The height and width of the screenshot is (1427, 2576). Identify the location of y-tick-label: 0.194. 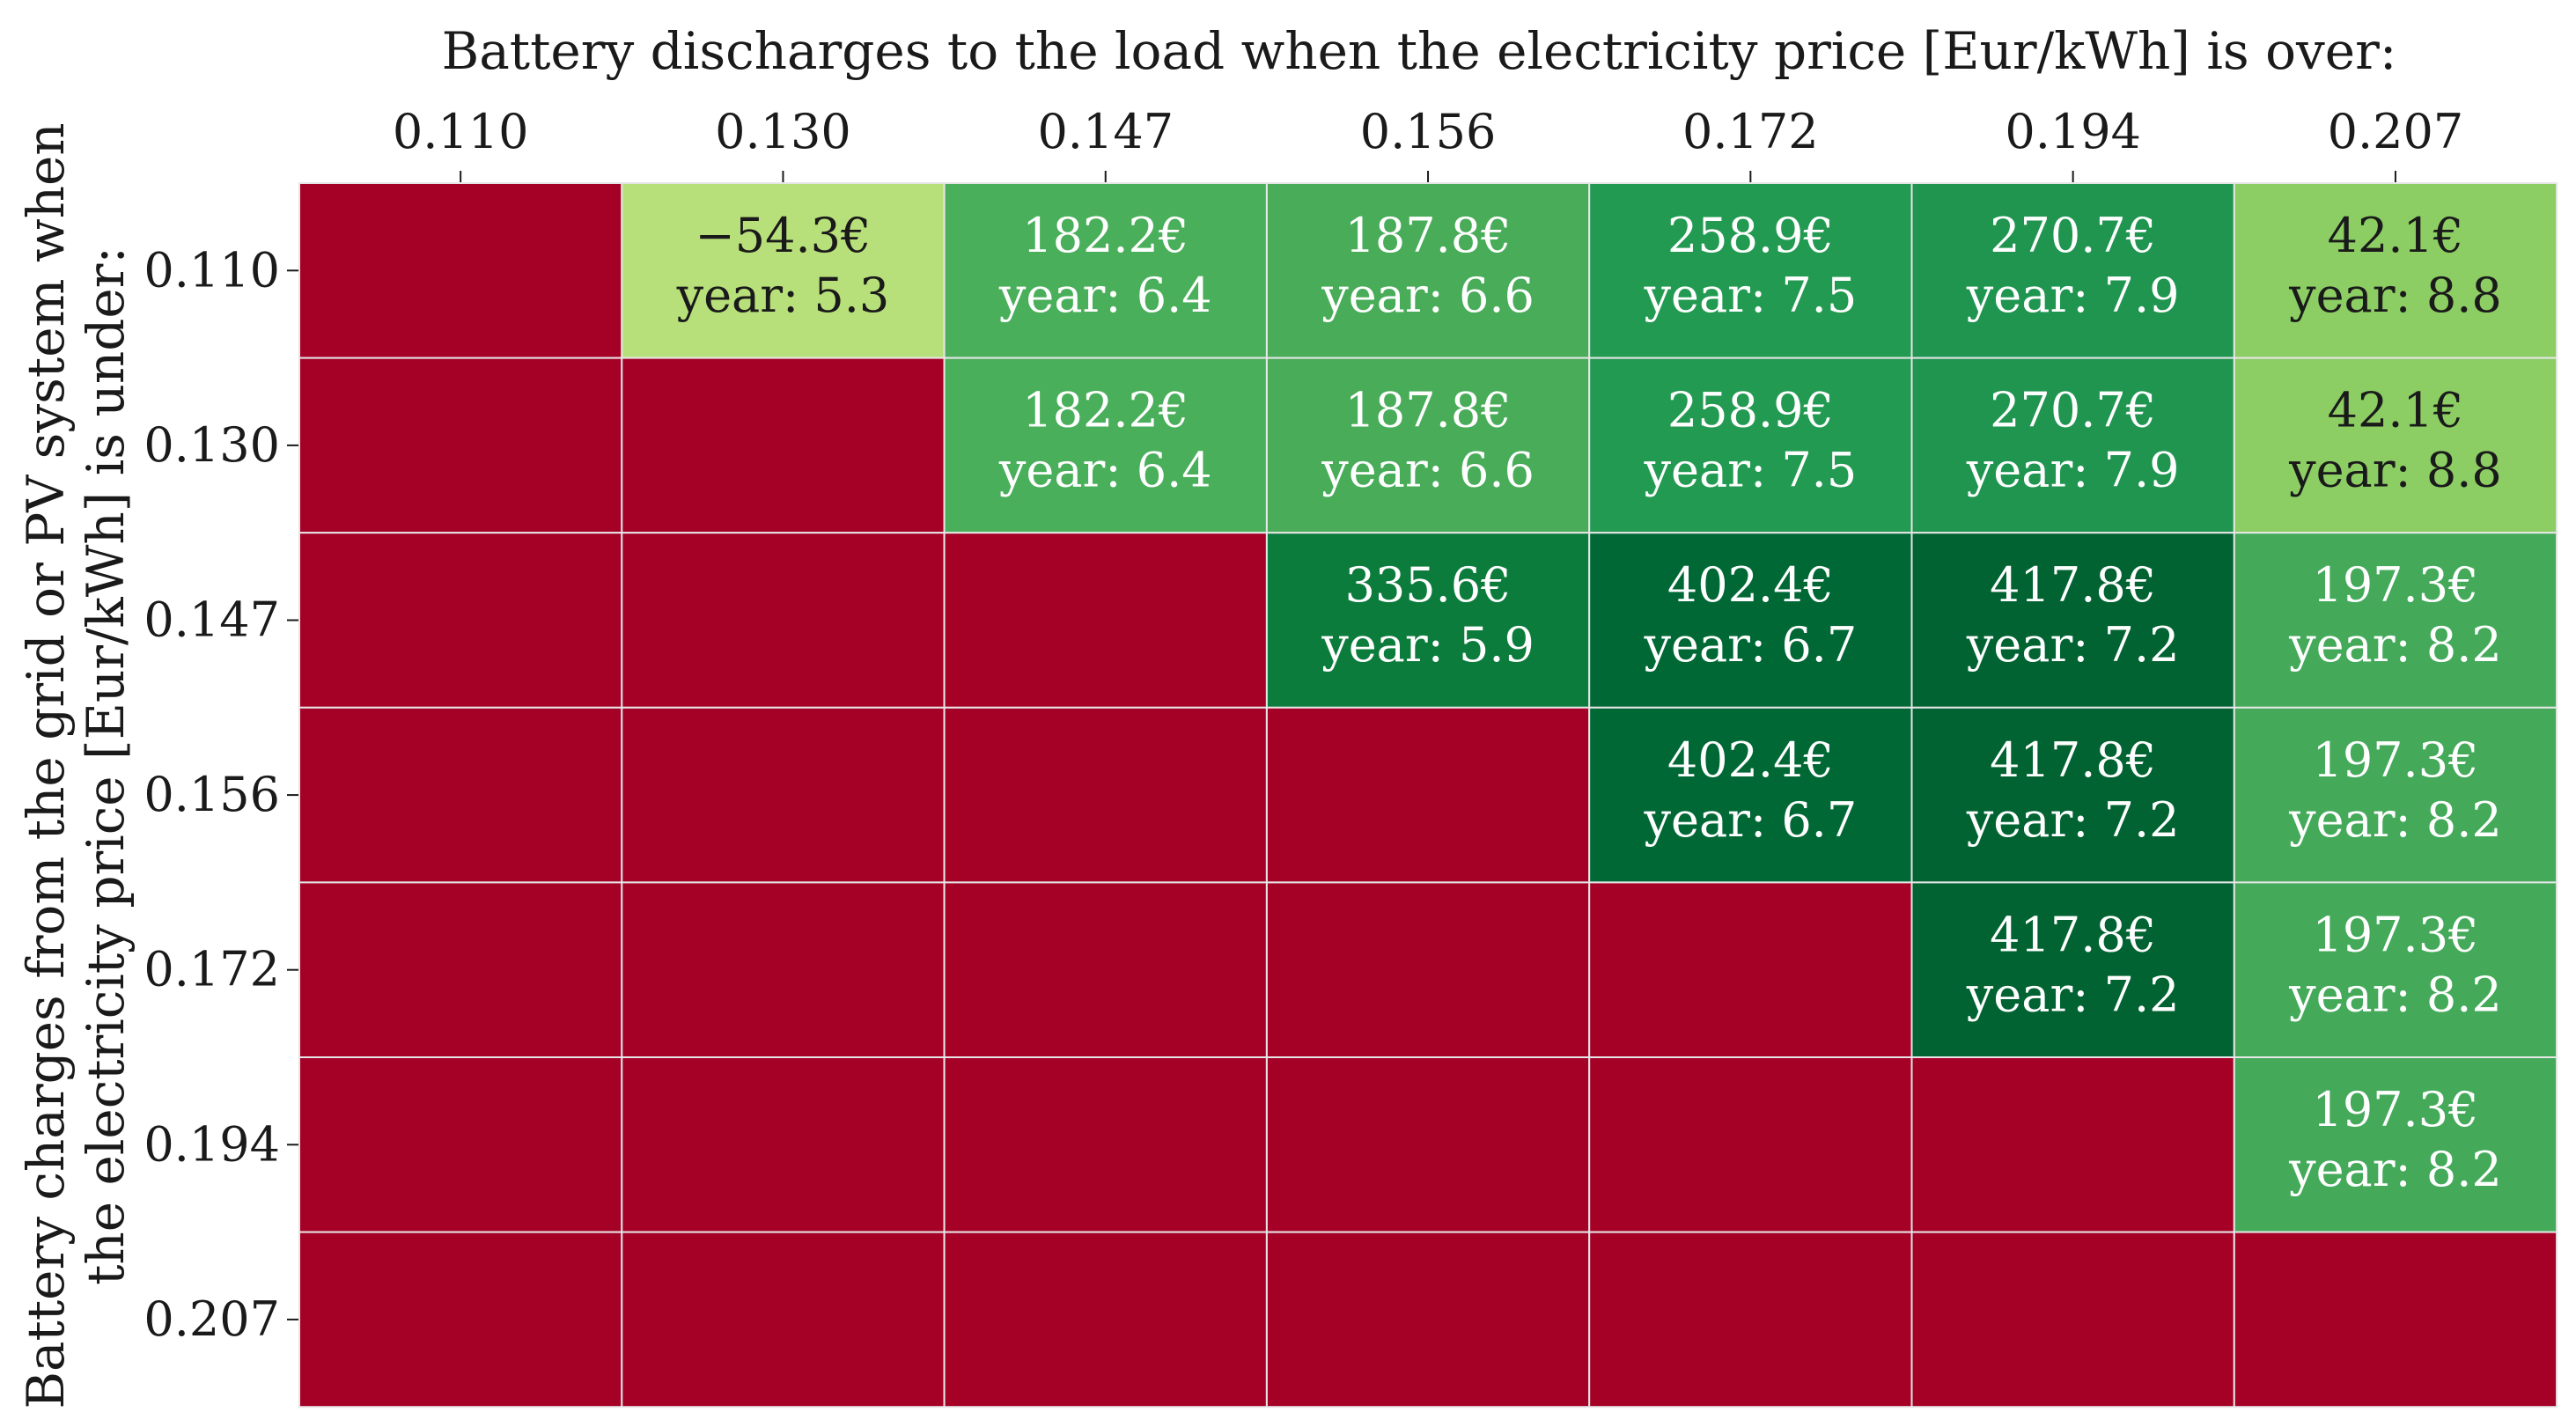
(212, 1144).